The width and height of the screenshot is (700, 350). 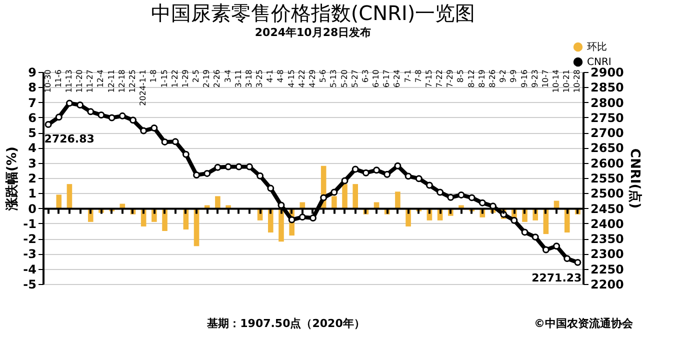 What do you see at coordinates (281, 76) in the screenshot?
I see `x-tick-label: 4-8` at bounding box center [281, 76].